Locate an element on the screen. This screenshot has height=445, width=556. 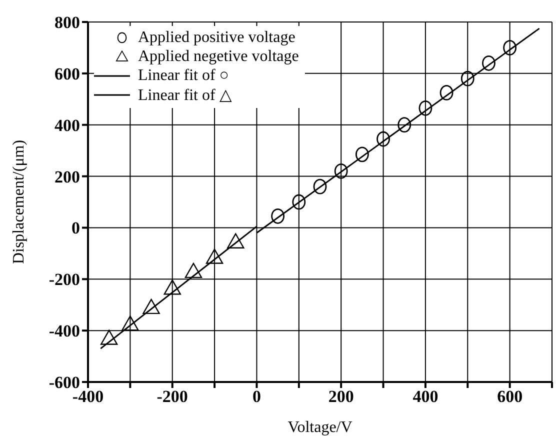
legend-label: Applied negetive voltage is located at coordinates (218, 57).